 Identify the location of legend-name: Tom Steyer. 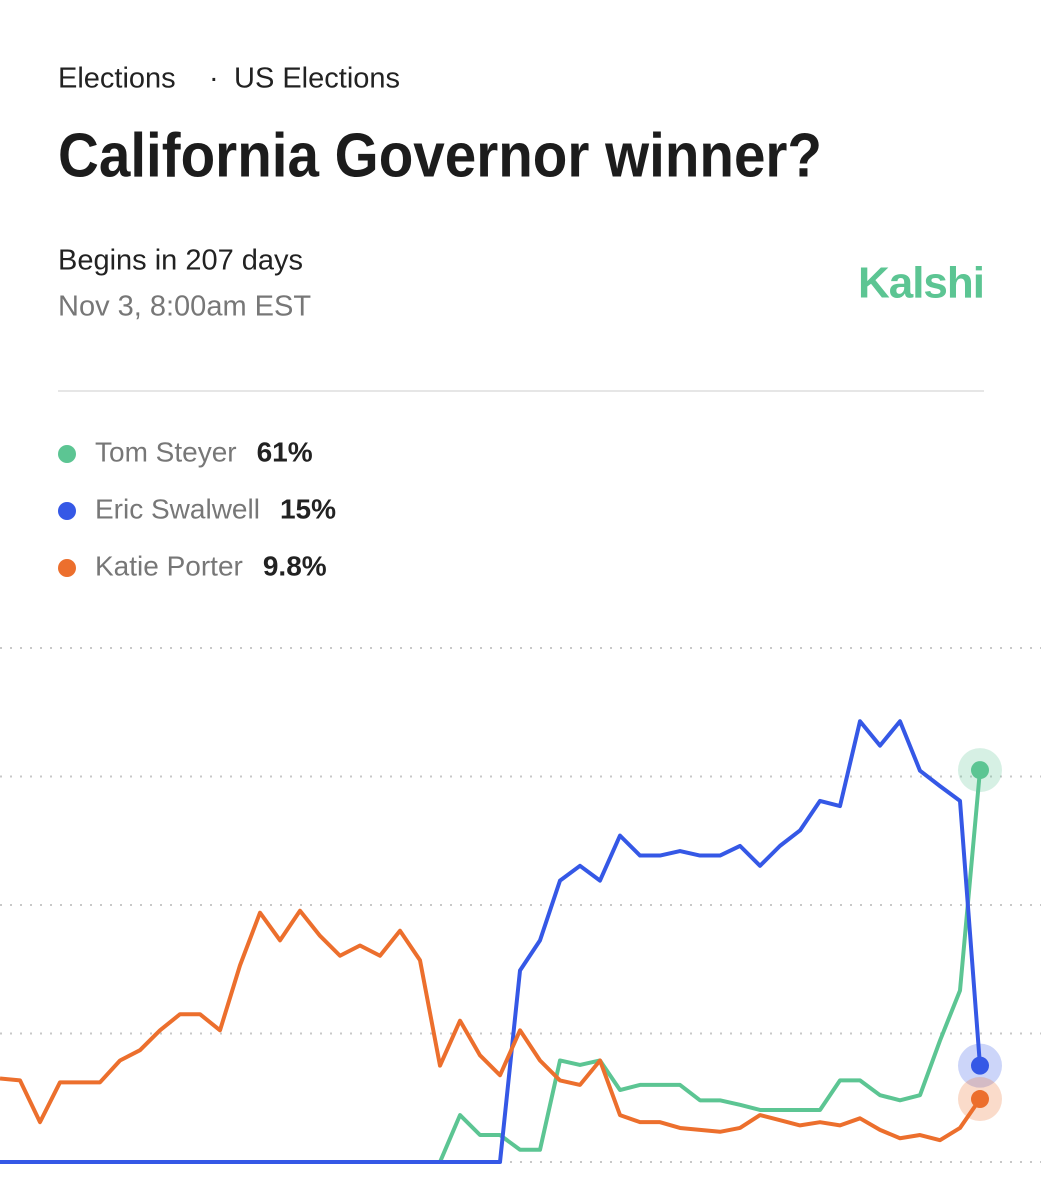
(166, 451).